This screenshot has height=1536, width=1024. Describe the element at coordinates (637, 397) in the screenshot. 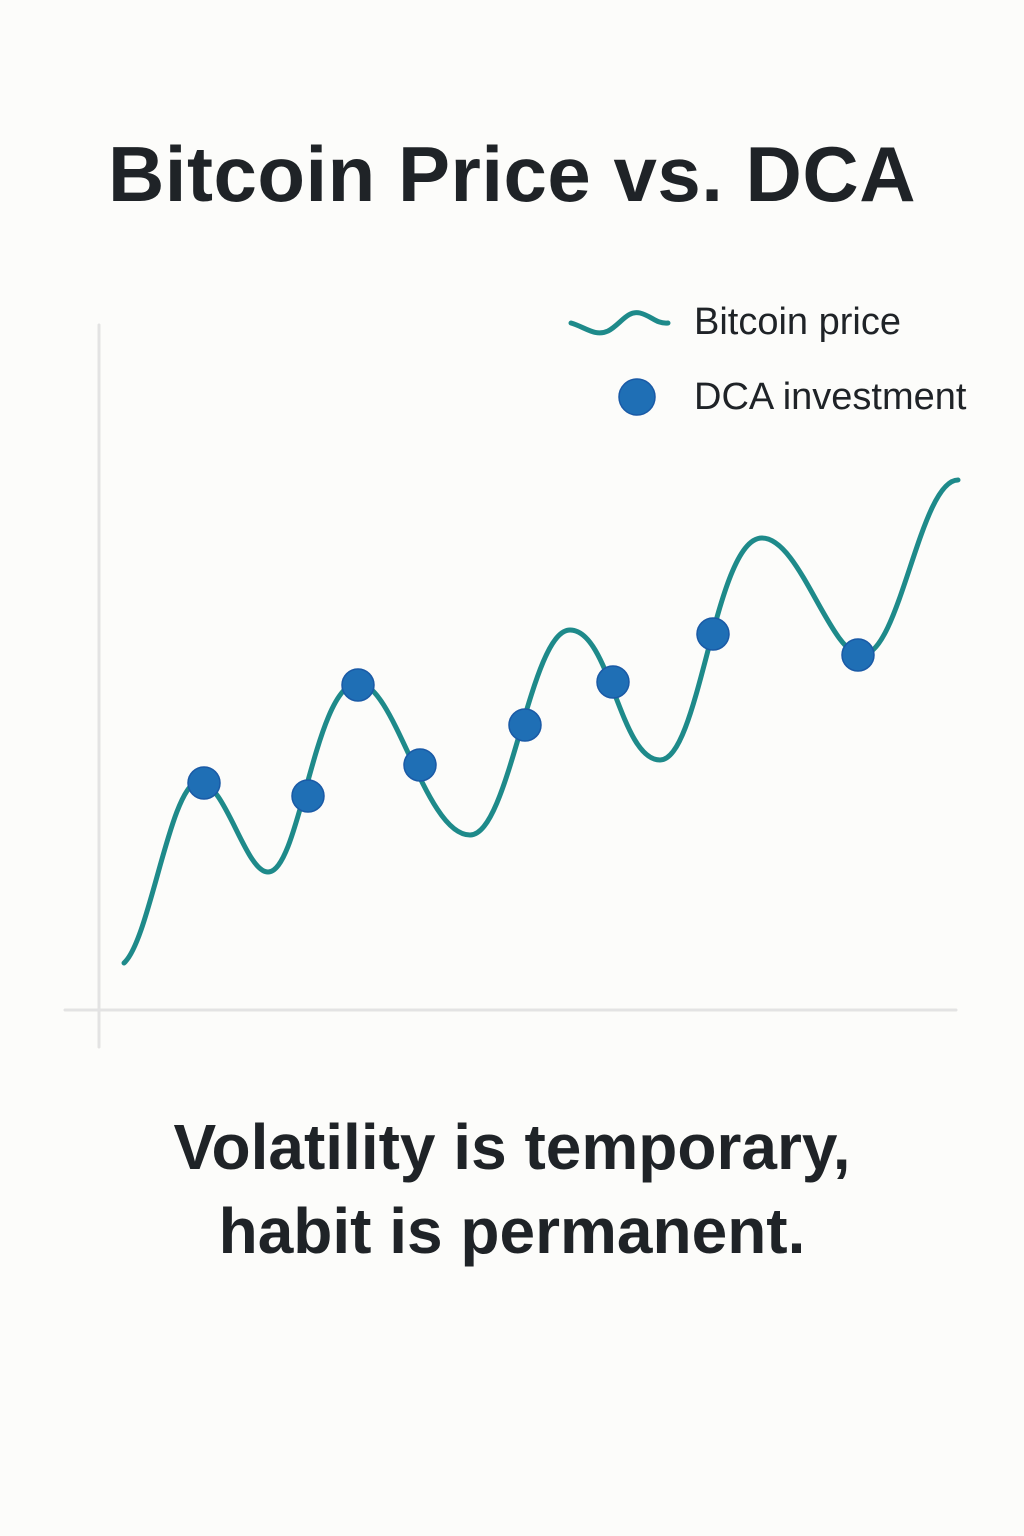

I see `filled-circle-icon` at that location.